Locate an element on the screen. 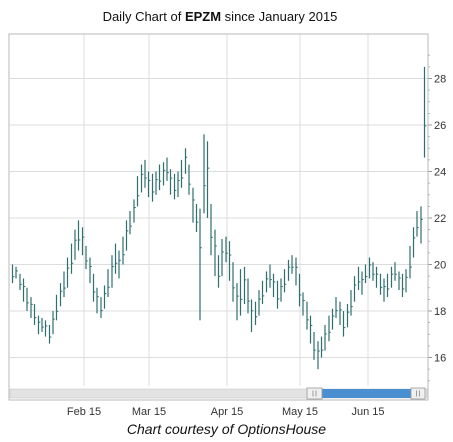 Image resolution: width=453 pixels, height=442 pixels. x-tick-label: Feb 15 is located at coordinates (84, 412).